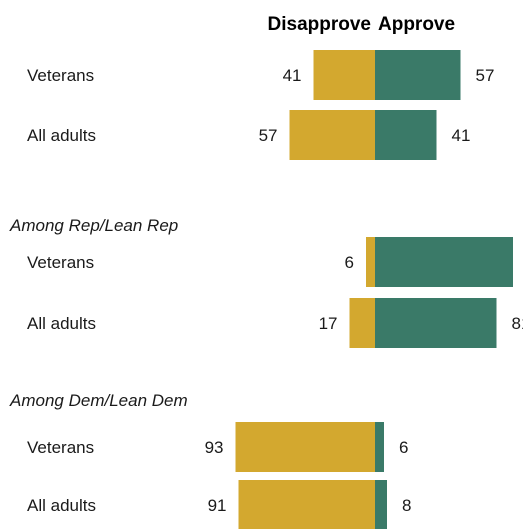 This screenshot has height=529, width=523. I want to click on approve-value: 41, so click(461, 135).